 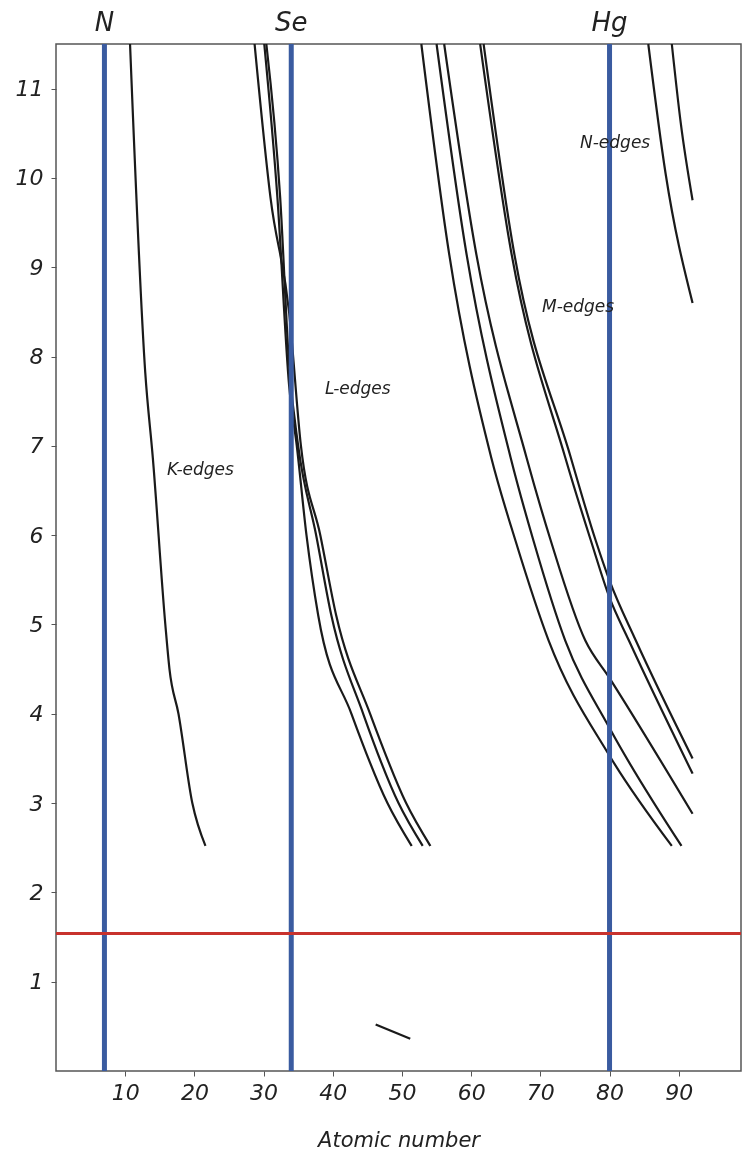 What do you see at coordinates (201, 469) in the screenshot?
I see `annotation: K-edges` at bounding box center [201, 469].